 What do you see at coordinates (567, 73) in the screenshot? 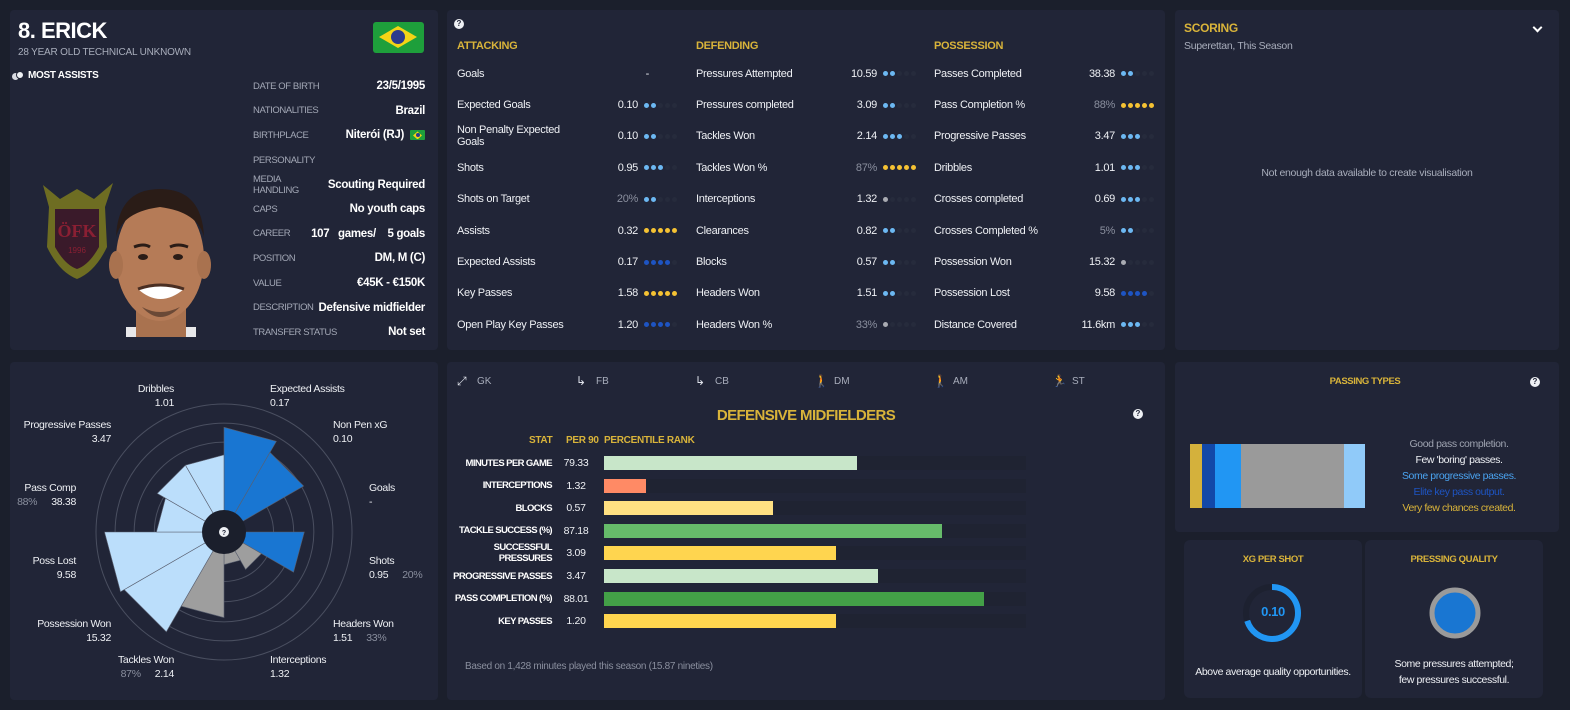
I see `stat-row: Goals -` at bounding box center [567, 73].